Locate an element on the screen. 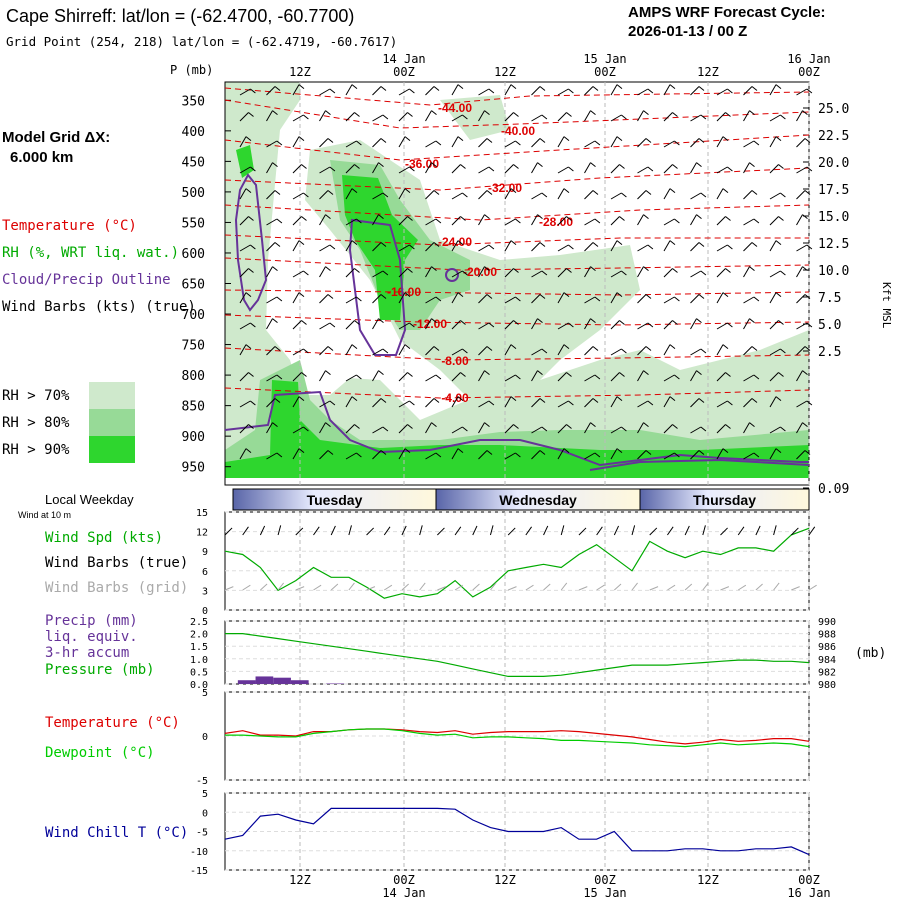 This screenshot has width=900, height=900. temp-label: Temperature (°C) is located at coordinates (112, 723).